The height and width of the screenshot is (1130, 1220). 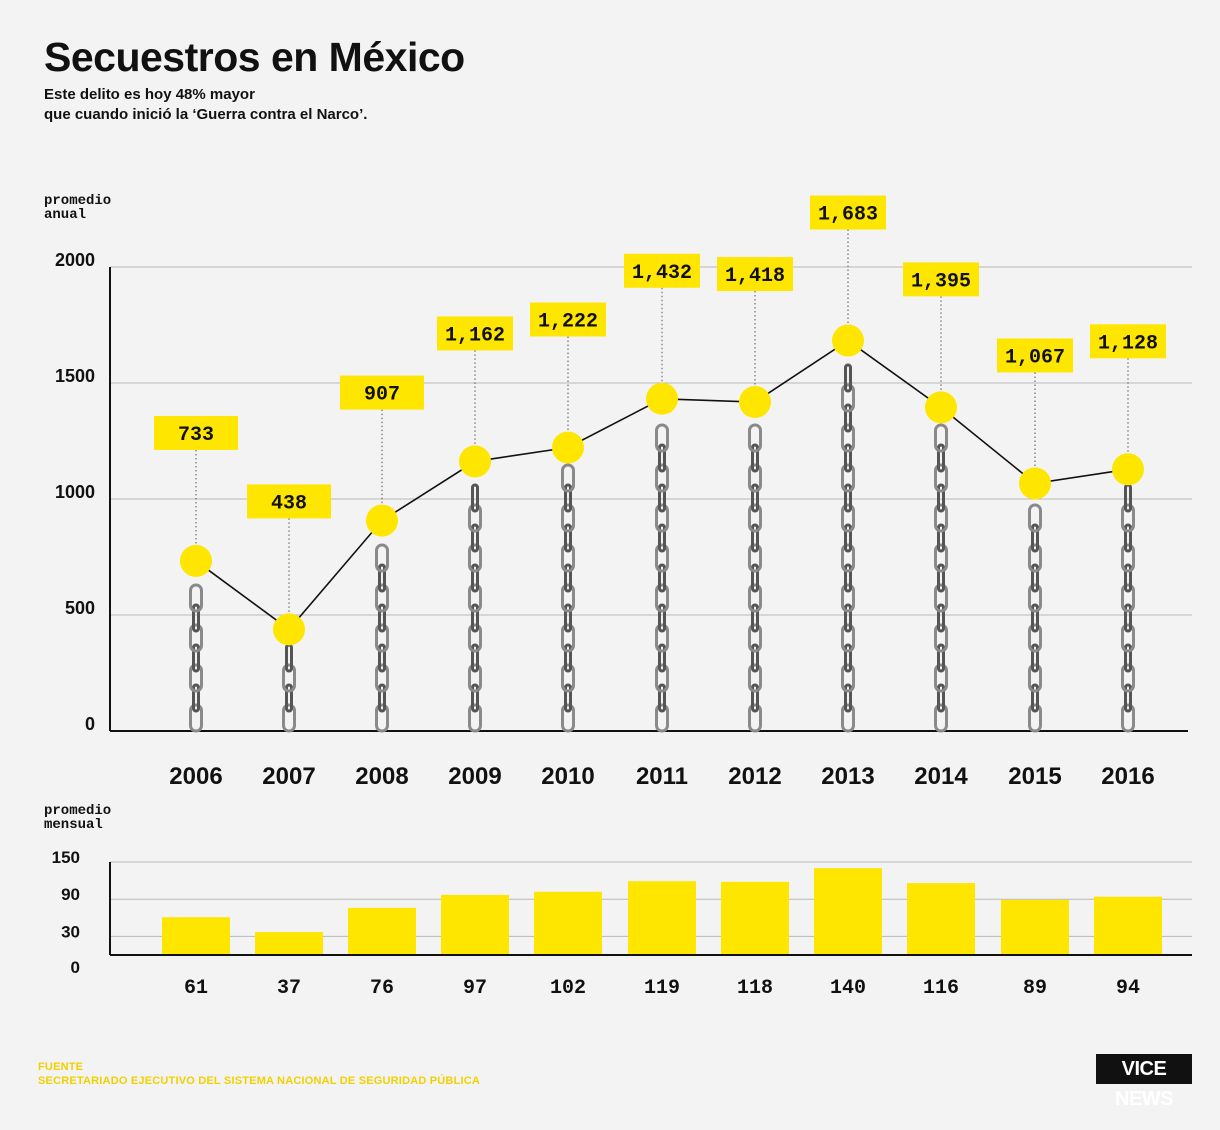 I want to click on data-label: 733, so click(x=196, y=435).